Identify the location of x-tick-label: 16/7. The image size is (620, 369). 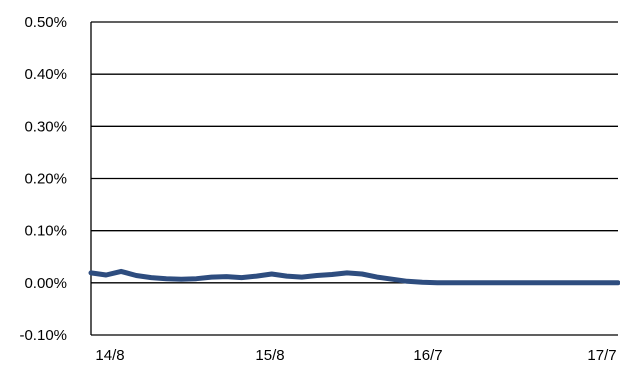
(427, 355).